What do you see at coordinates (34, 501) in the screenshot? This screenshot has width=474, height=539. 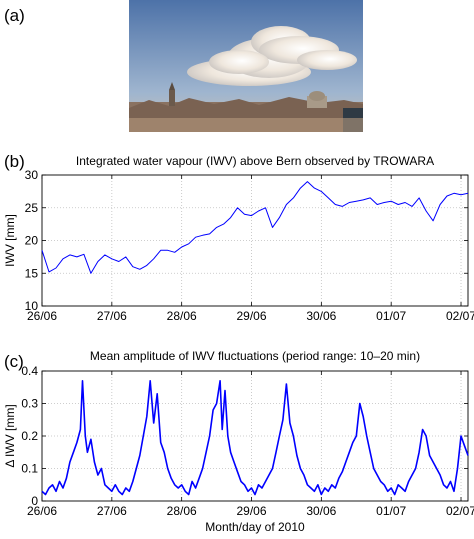 I see `chart-c-y-tick-label: 0` at bounding box center [34, 501].